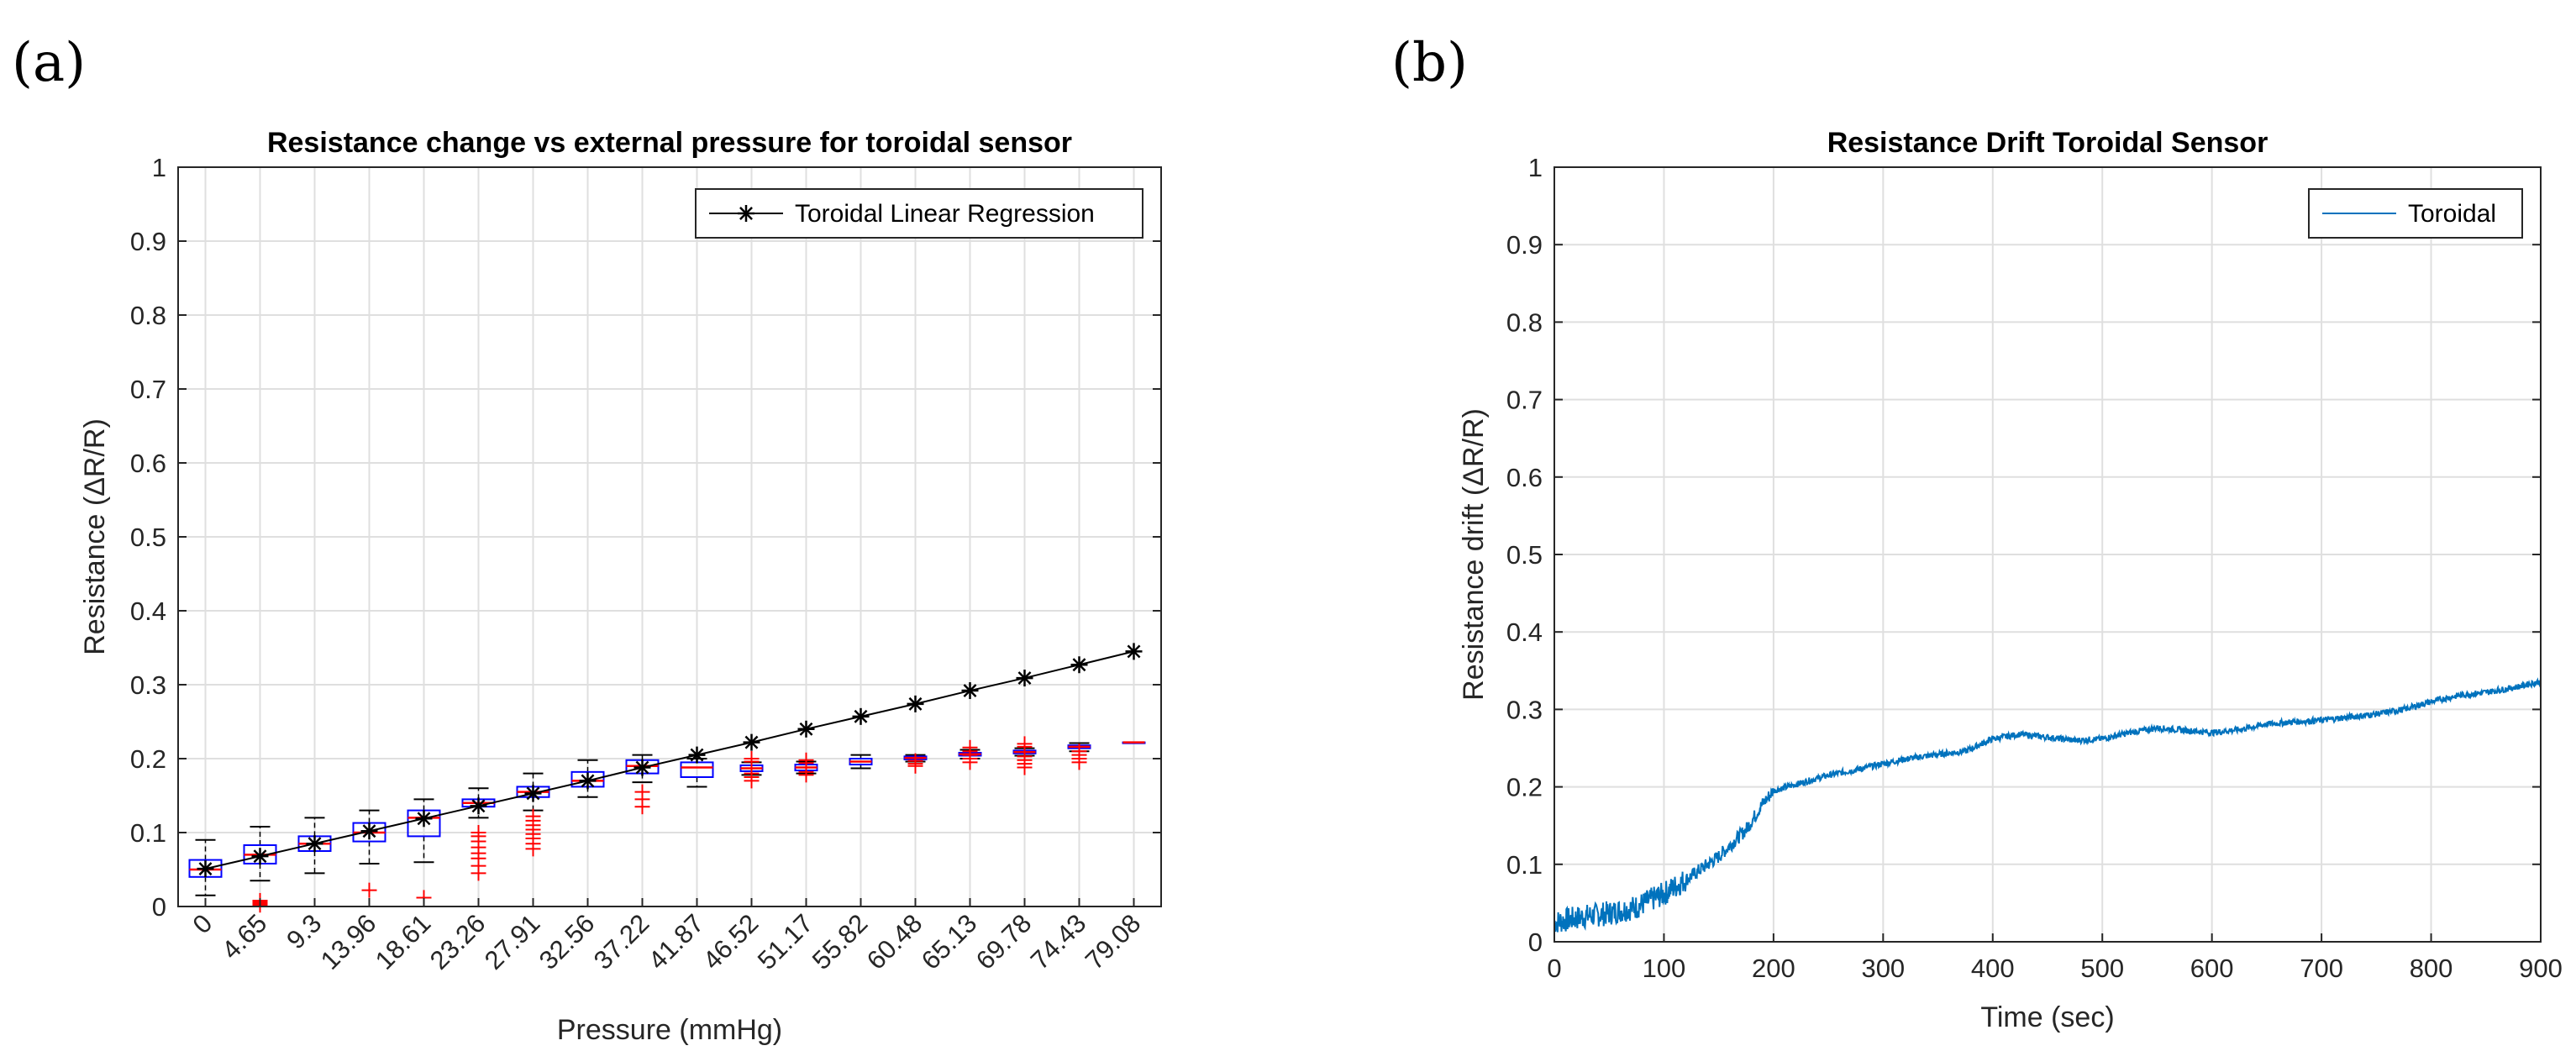 The width and height of the screenshot is (2576, 1051). I want to click on drift-series-line, so click(2048, 805).